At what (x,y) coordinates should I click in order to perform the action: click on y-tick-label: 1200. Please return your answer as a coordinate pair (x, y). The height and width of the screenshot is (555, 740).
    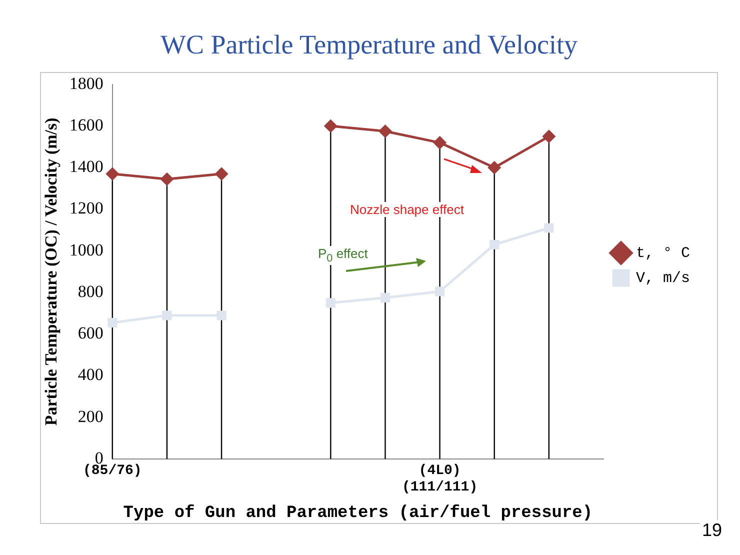
    Looking at the image, I should click on (86, 208).